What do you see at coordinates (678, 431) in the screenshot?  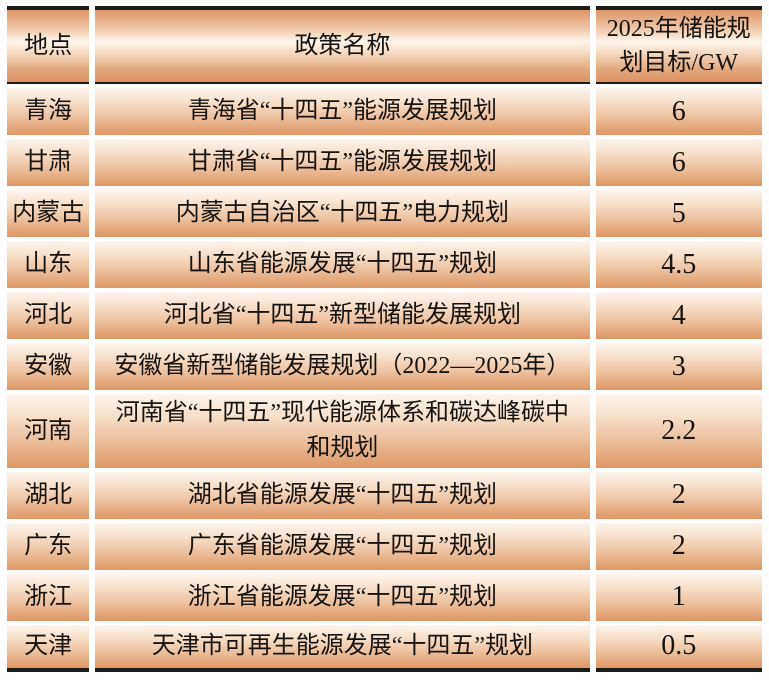 I see `target-value-cell: 2.2` at bounding box center [678, 431].